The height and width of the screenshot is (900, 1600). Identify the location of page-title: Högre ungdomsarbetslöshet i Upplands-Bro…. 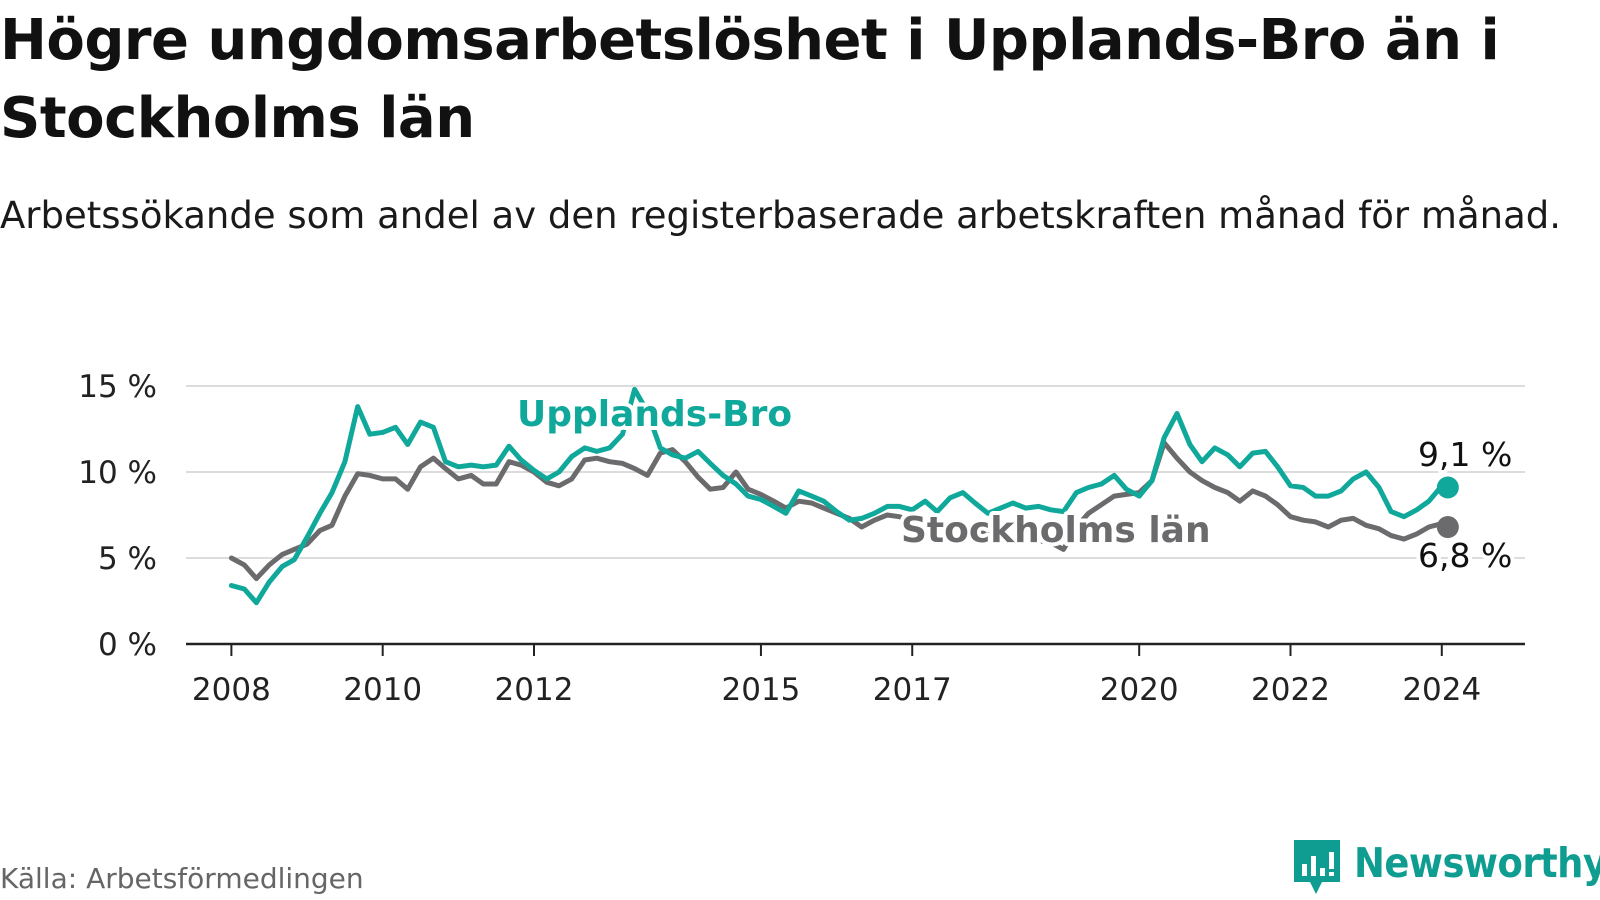
(750, 79).